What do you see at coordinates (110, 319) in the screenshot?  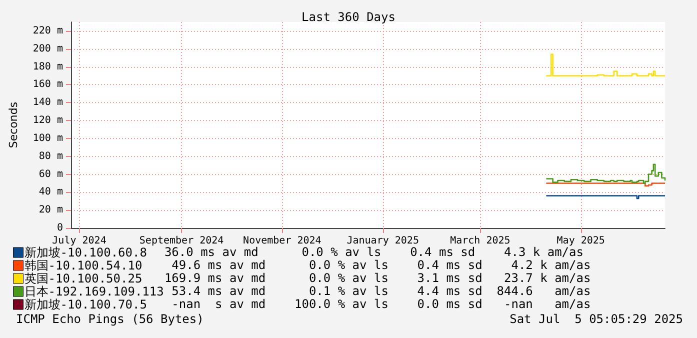 I see `text: ICMP Echo Pings (56 Bytes)` at bounding box center [110, 319].